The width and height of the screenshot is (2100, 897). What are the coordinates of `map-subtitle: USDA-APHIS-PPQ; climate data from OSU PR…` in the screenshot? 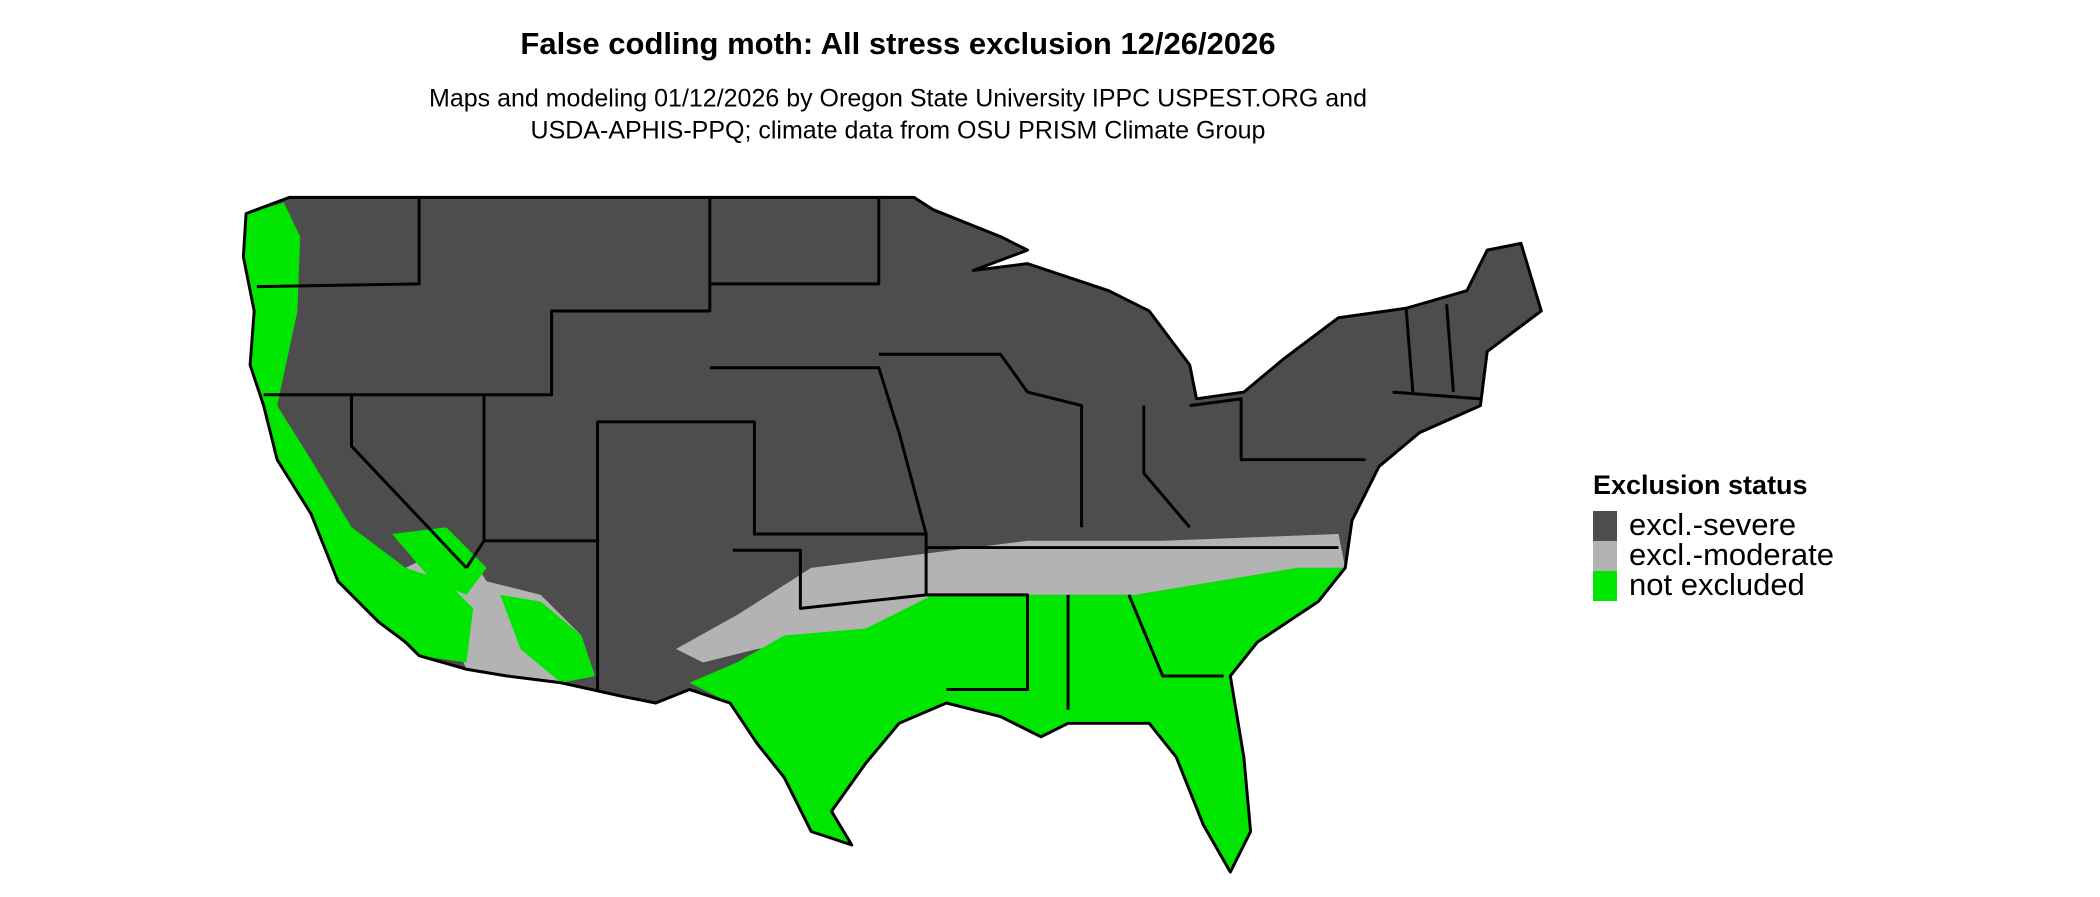 It's located at (898, 131).